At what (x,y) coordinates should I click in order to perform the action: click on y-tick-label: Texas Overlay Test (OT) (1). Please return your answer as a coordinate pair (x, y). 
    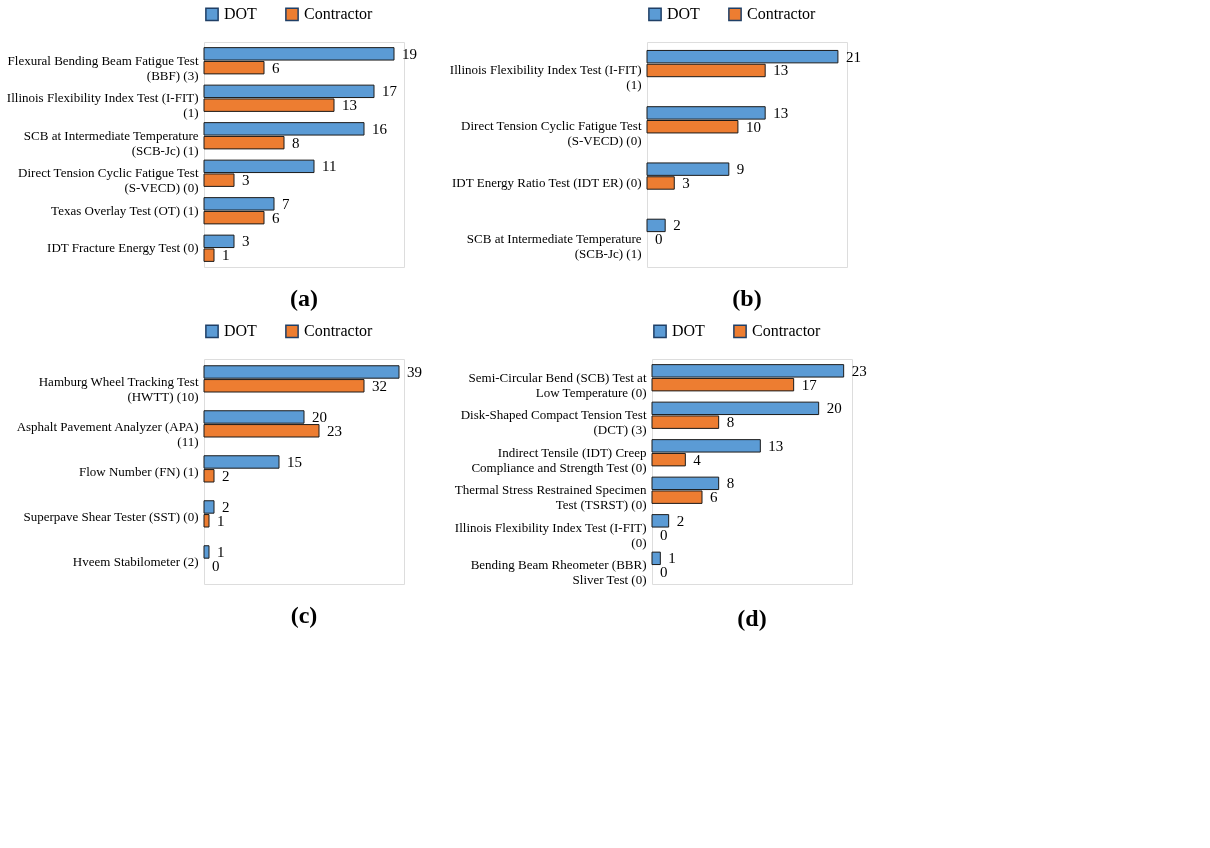
    Looking at the image, I should click on (125, 210).